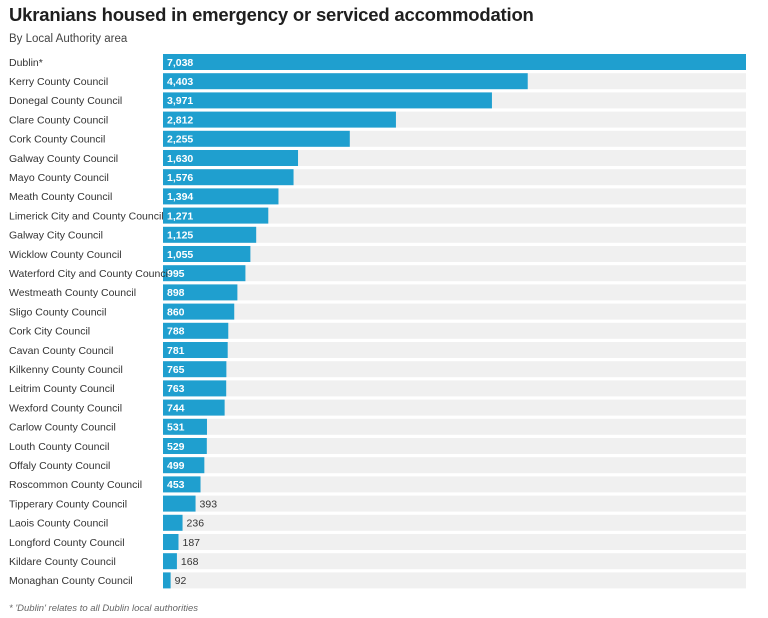 The image size is (768, 618). I want to click on category-label: Wicklow County Council, so click(65, 255).